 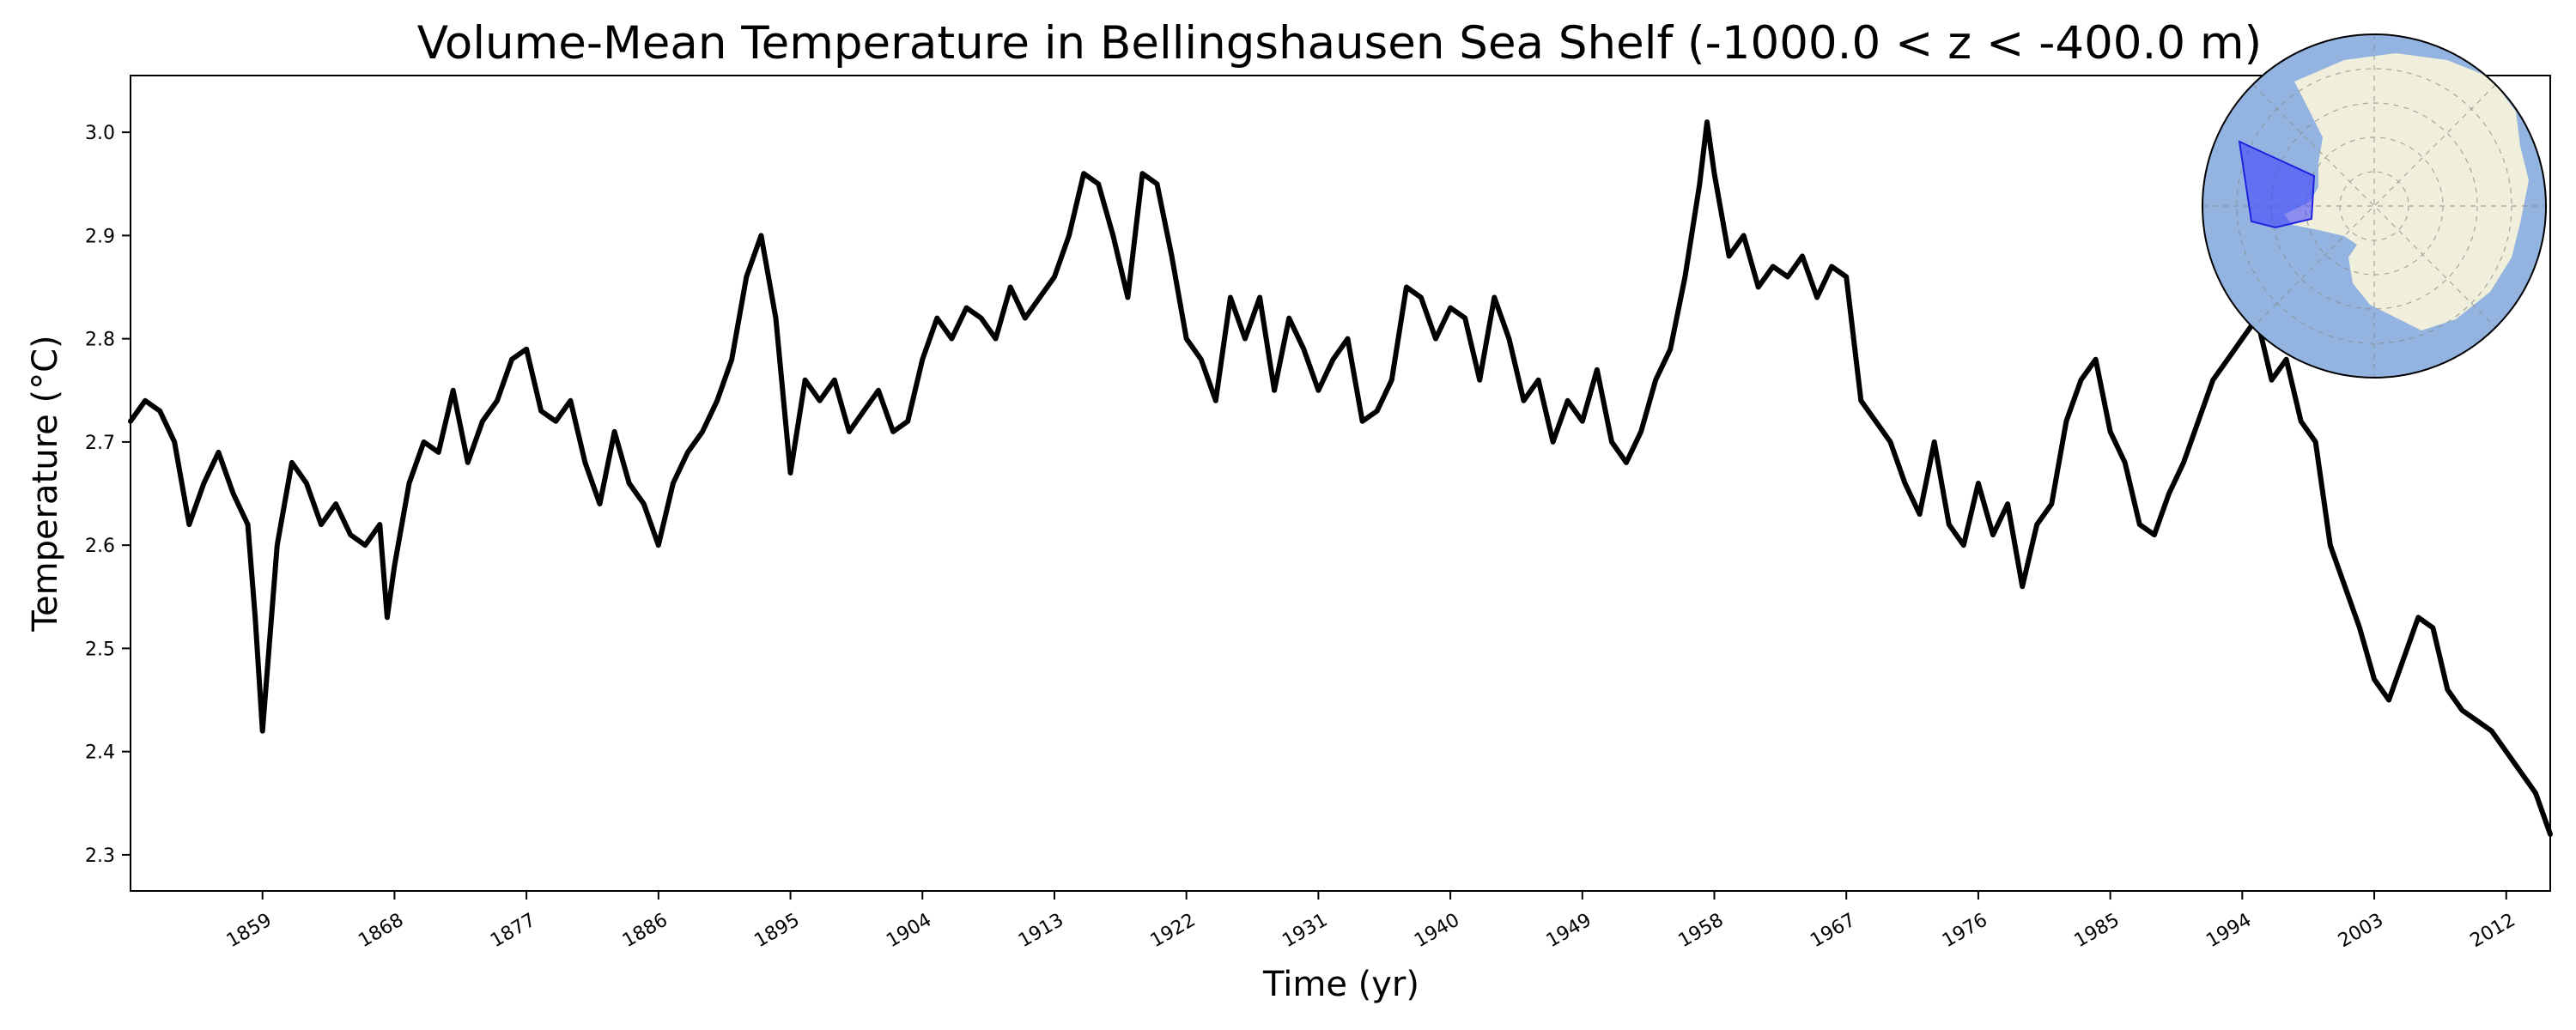 I want to click on y-axis-ticks: 2.3 2.4 2.5 2.6 2.7 2.8 2.9 3.0, so click(x=108, y=495).